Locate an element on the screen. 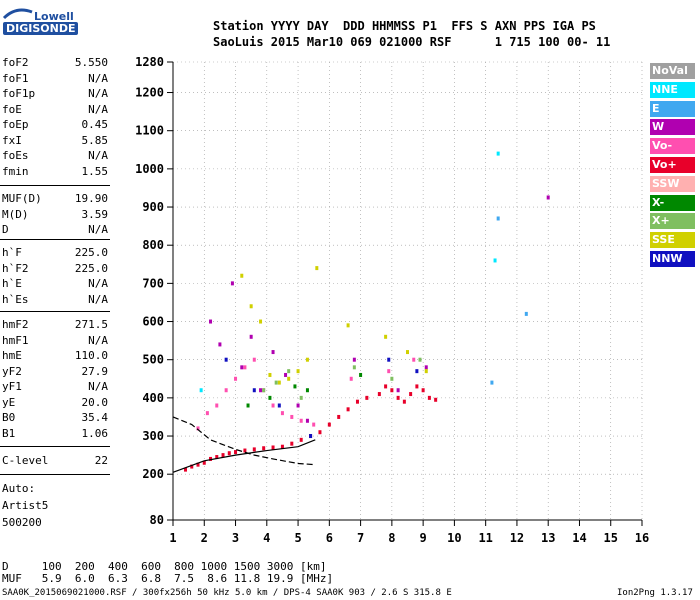 This screenshot has height=600, width=700. x-tick-label: 9 is located at coordinates (423, 538).